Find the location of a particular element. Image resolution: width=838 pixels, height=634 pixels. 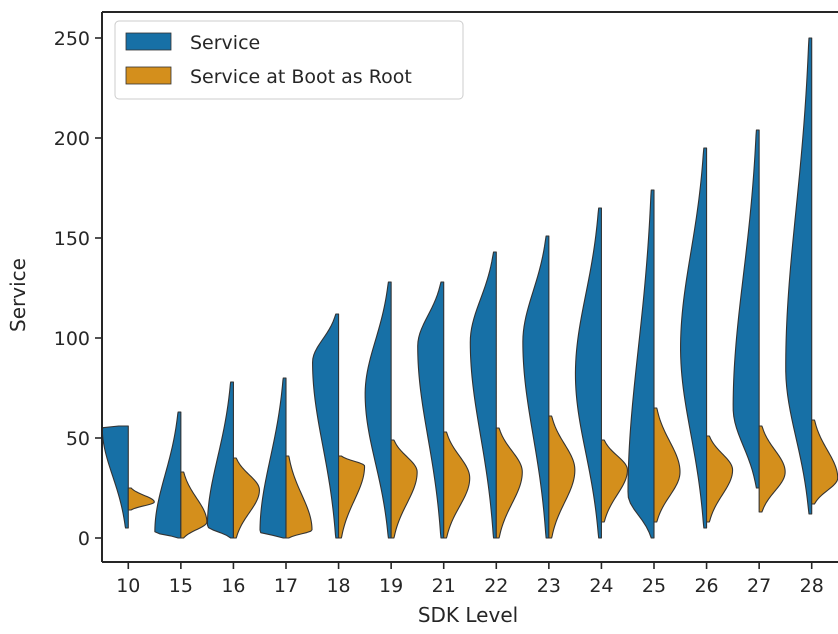

x-tick-label: 18 is located at coordinates (338, 586).